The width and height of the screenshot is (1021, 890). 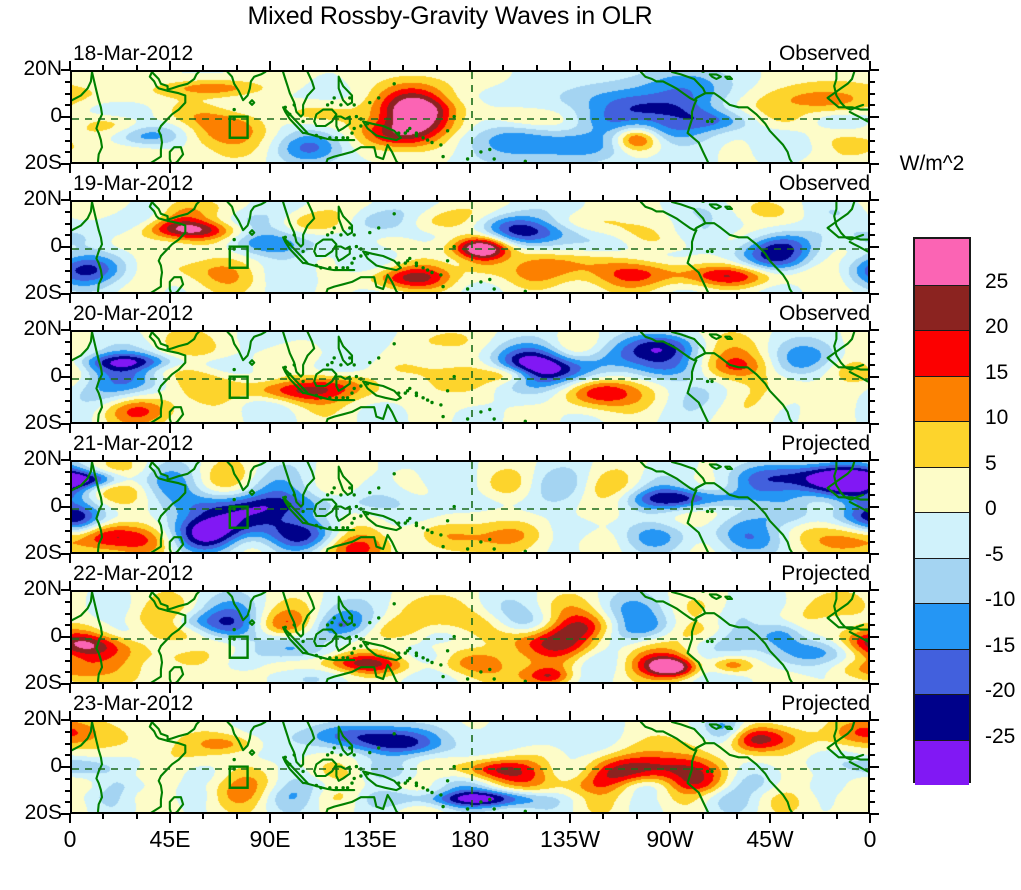 I want to click on x-tick-label: 90E, so click(x=270, y=839).